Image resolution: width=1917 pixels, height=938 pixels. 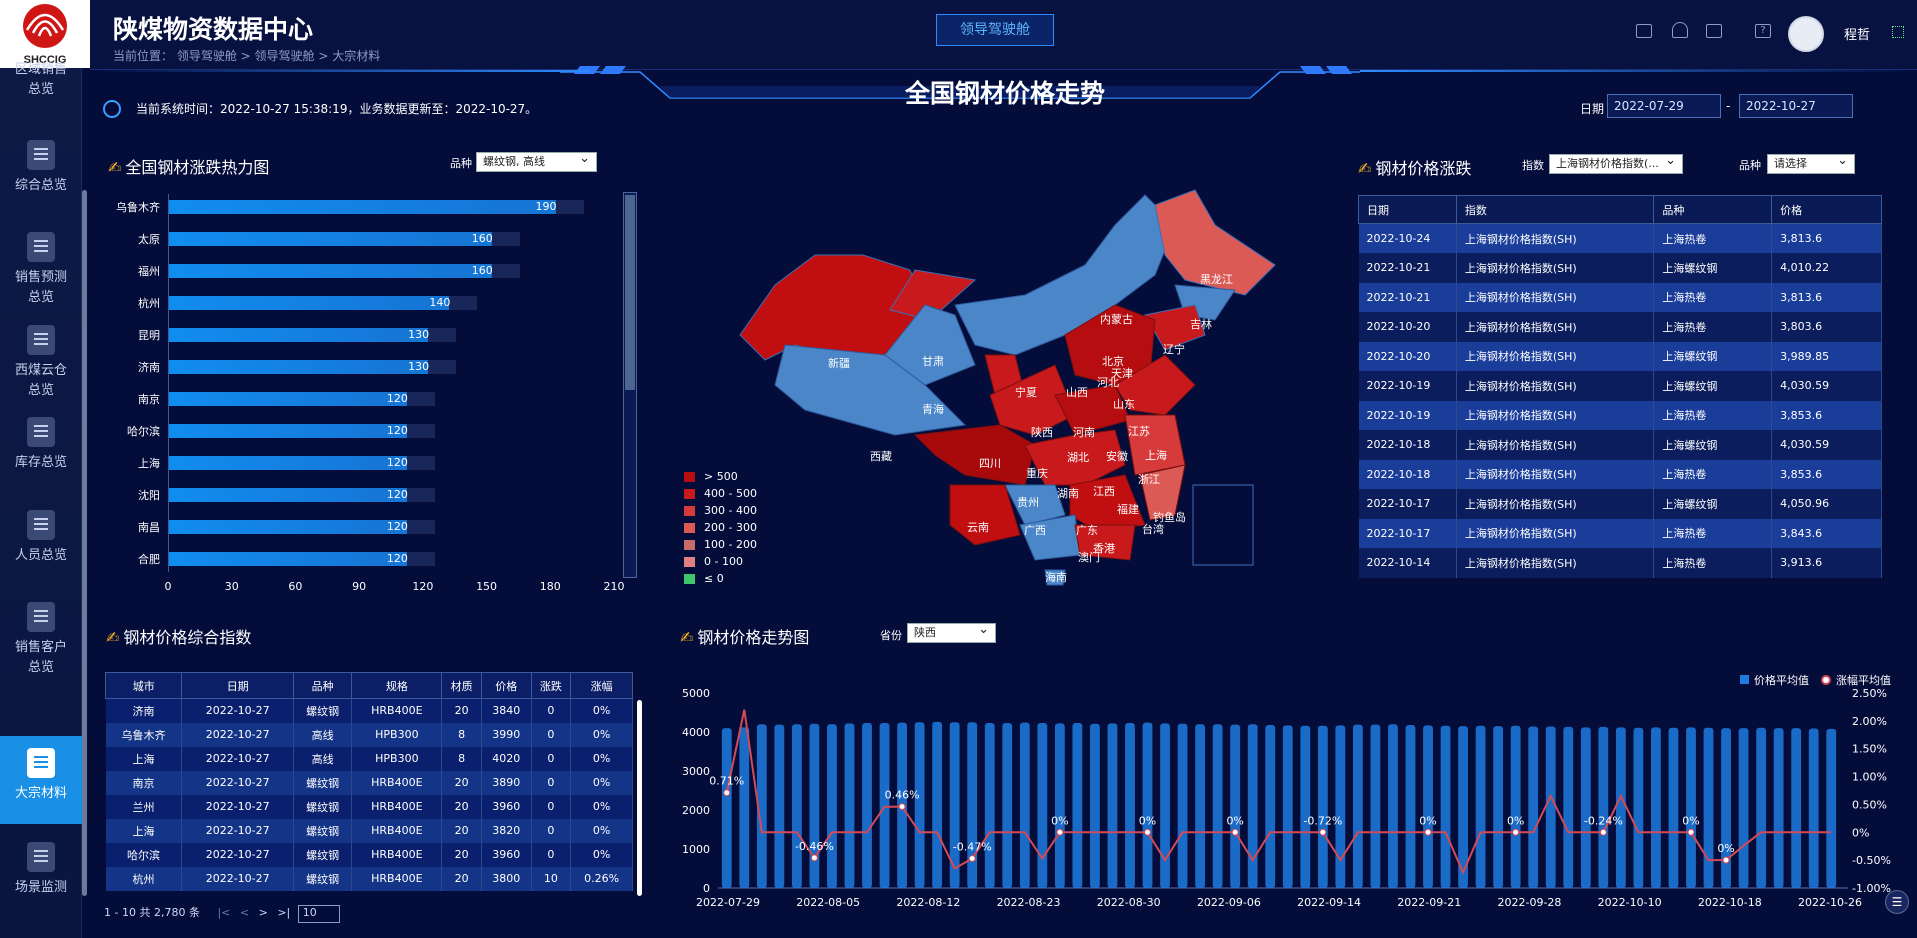 I want to click on price-variety-select: 请选择, so click(x=1811, y=163).